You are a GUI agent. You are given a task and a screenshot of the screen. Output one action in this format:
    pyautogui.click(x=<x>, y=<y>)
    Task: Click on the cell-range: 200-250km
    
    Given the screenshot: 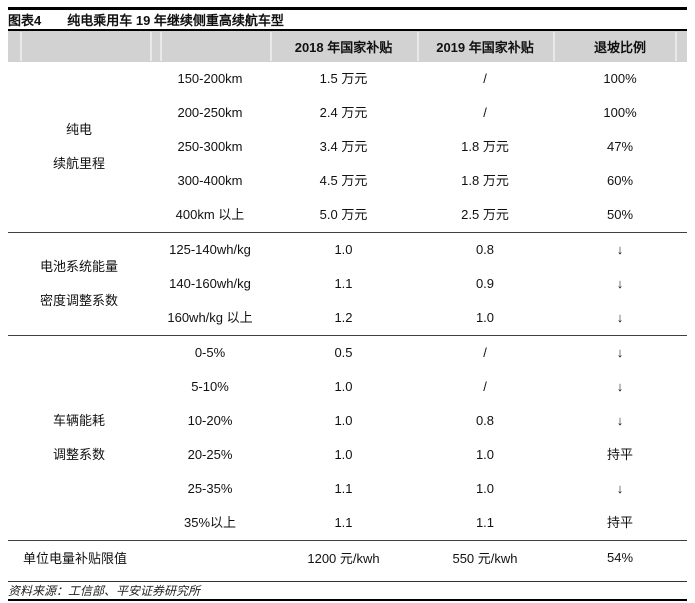 What is the action you would take?
    pyautogui.click(x=210, y=112)
    